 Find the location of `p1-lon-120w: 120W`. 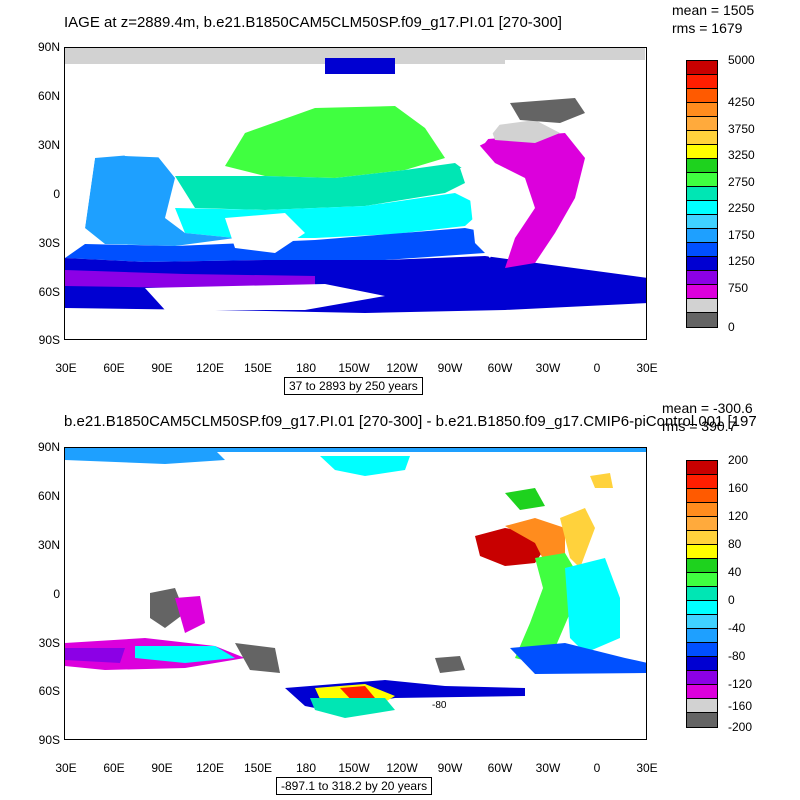

p1-lon-120w: 120W is located at coordinates (402, 368).